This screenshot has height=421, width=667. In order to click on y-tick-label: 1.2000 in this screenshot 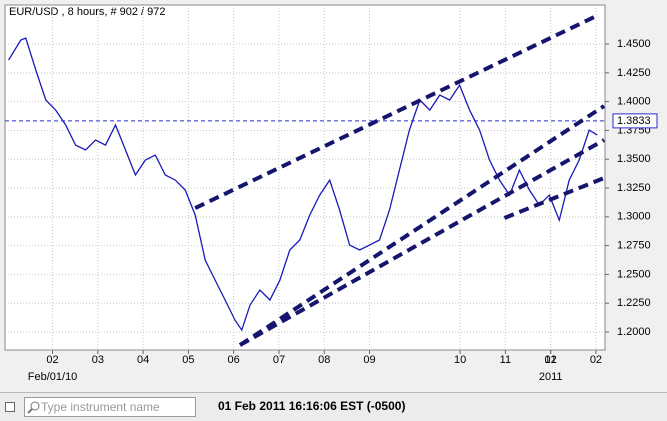, I will do `click(634, 332)`.